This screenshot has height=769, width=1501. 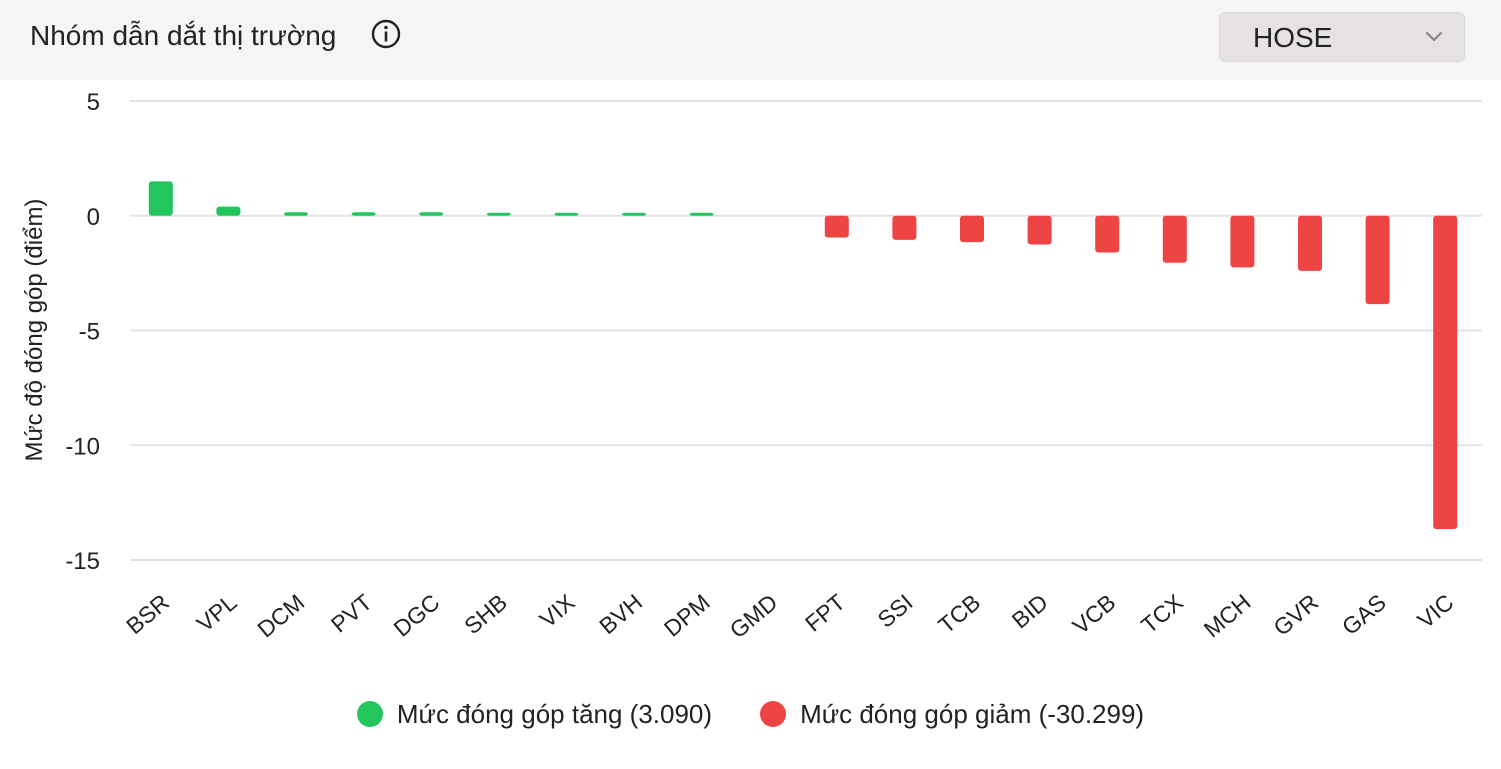 I want to click on x-tick-label-dpm: DPM, so click(x=687, y=615).